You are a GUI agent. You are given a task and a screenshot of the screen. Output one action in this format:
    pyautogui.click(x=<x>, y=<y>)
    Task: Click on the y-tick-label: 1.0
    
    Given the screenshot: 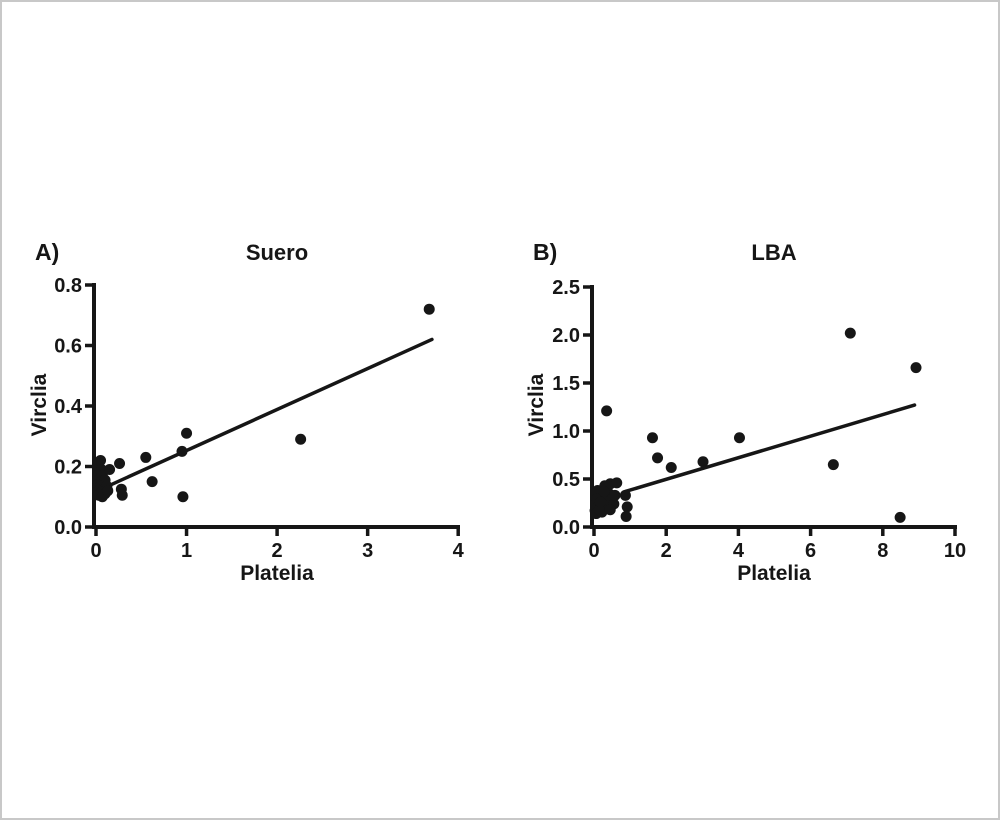 What is the action you would take?
    pyautogui.click(x=566, y=432)
    